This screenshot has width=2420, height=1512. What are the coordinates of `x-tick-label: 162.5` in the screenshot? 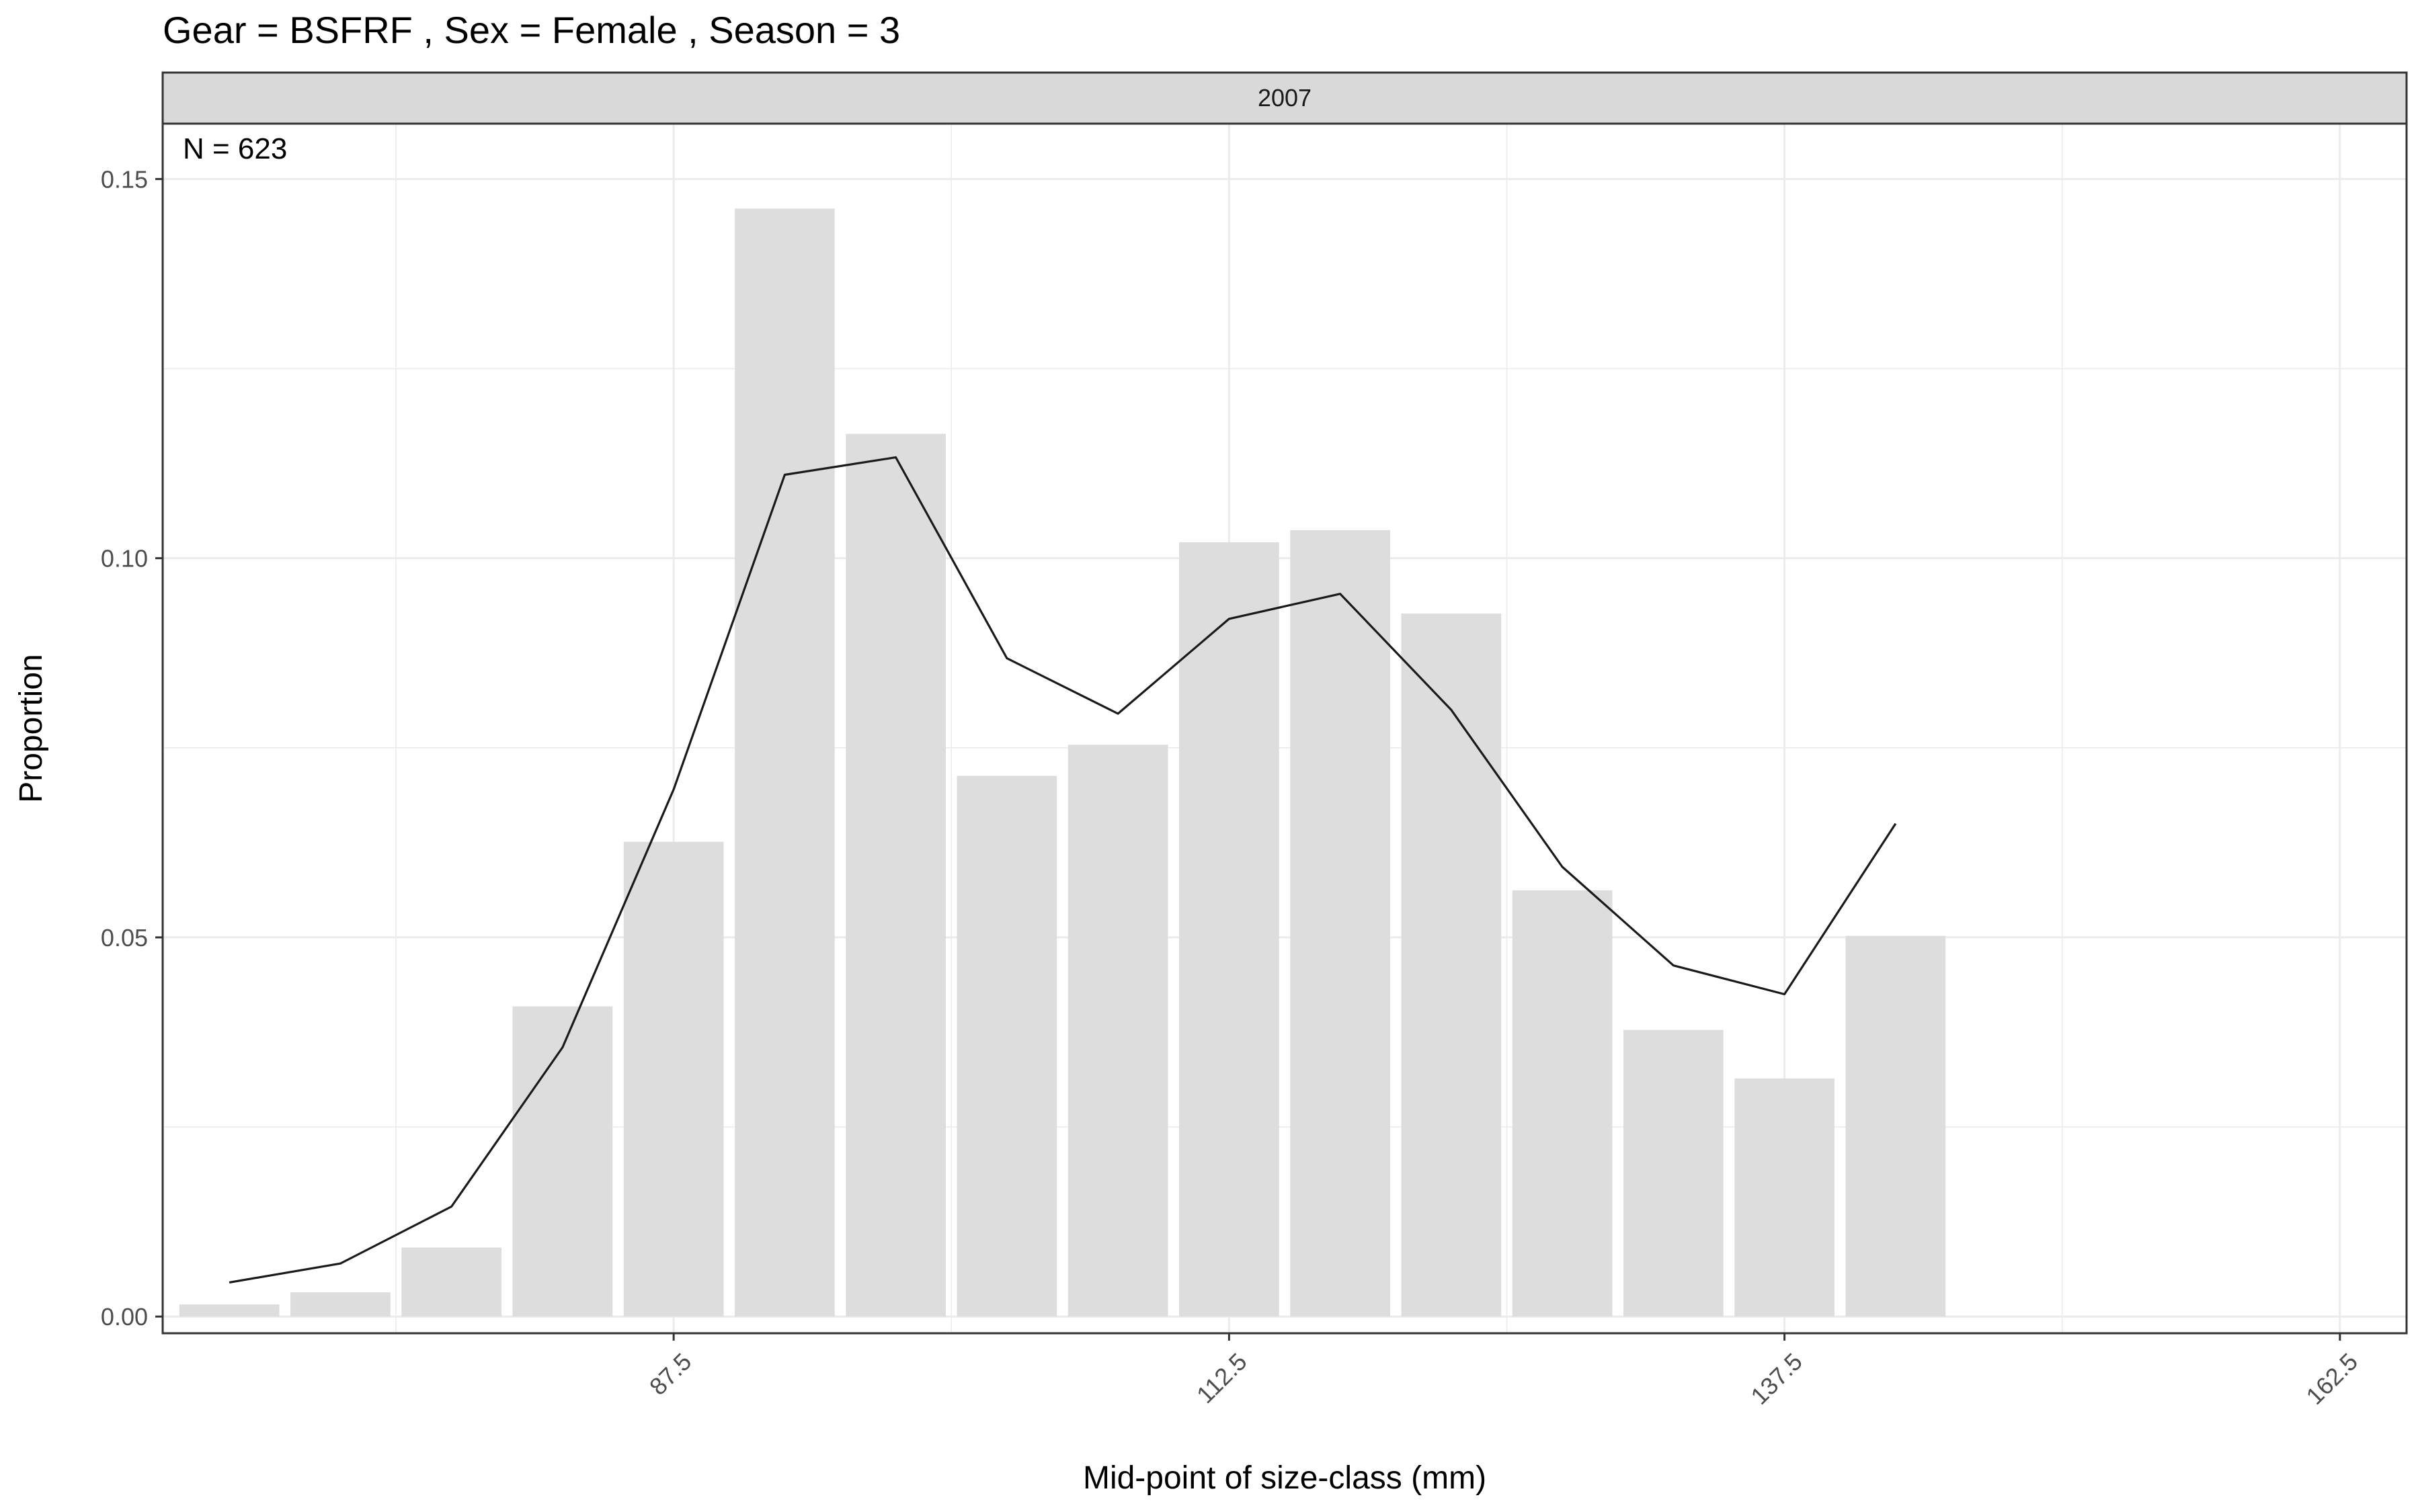 It's located at (2331, 1379).